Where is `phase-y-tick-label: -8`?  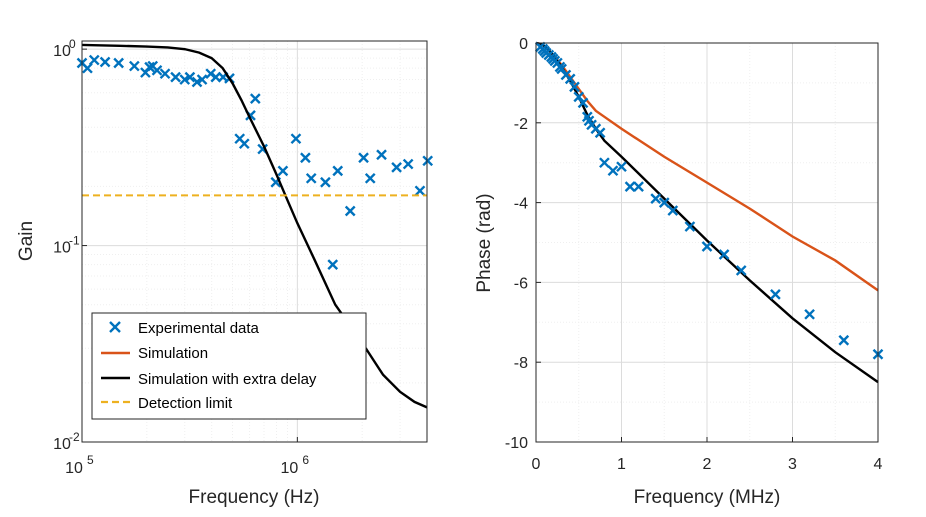
phase-y-tick-label: -8 is located at coordinates (521, 363).